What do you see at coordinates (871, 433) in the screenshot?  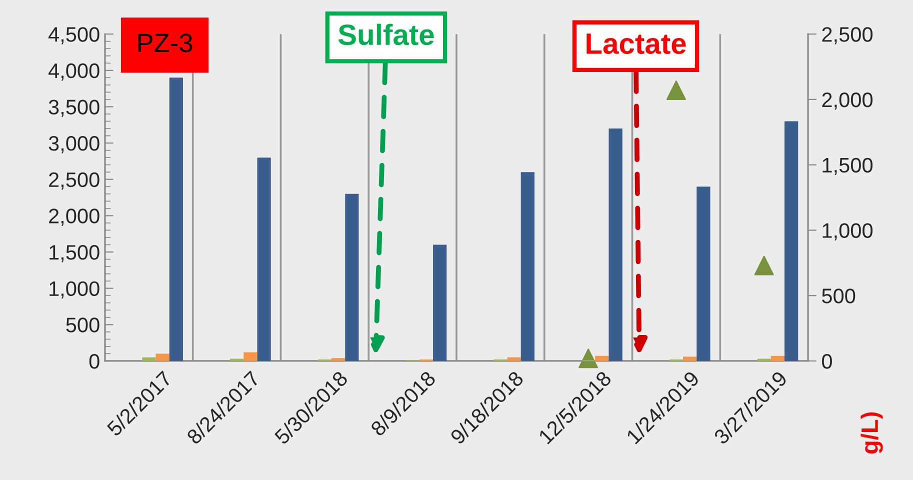 I see `y2-axis-title: g/L)` at bounding box center [871, 433].